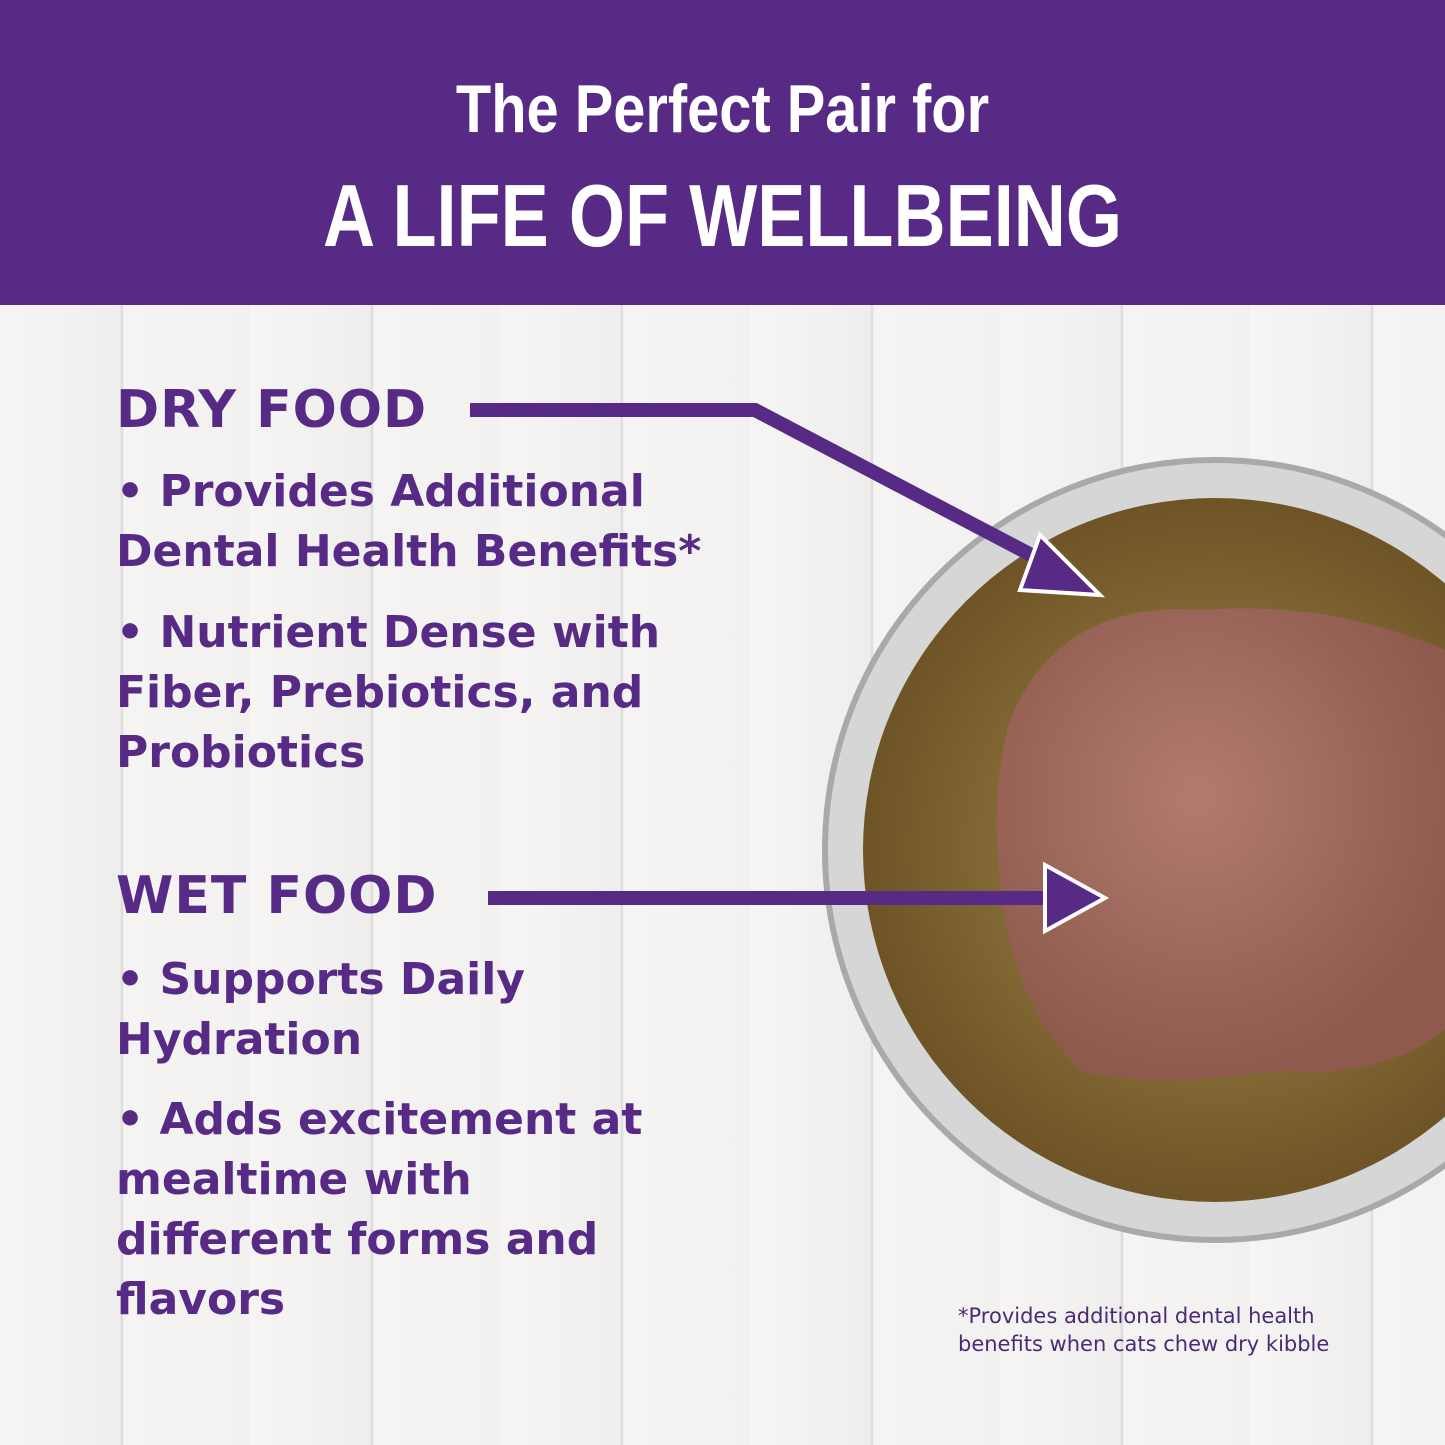  I want to click on dry-arrow-head, so click(1061, 564).